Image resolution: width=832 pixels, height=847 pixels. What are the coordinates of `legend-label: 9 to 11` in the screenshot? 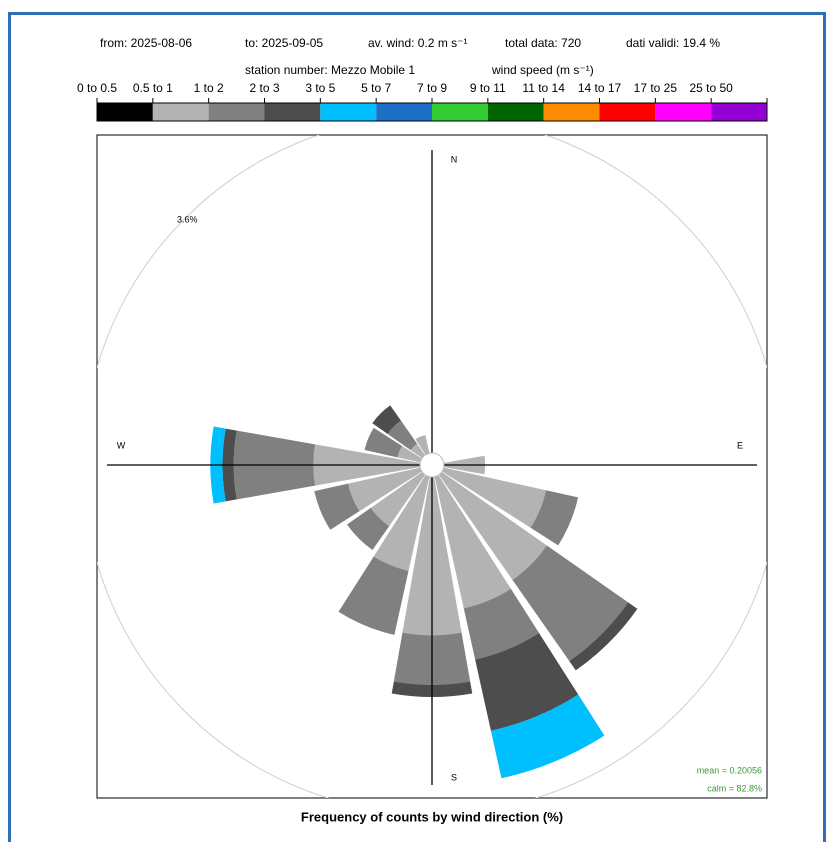 It's located at (488, 88).